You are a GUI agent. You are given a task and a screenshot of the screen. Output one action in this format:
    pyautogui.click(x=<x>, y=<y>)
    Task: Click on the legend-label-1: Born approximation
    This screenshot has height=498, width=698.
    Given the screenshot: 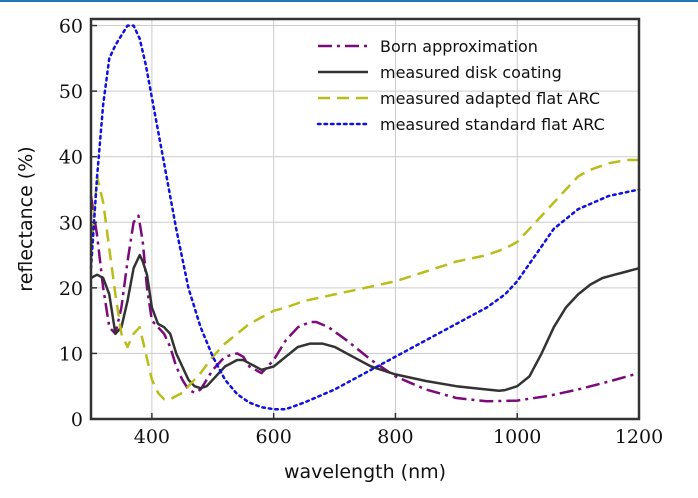 What is the action you would take?
    pyautogui.click(x=459, y=46)
    